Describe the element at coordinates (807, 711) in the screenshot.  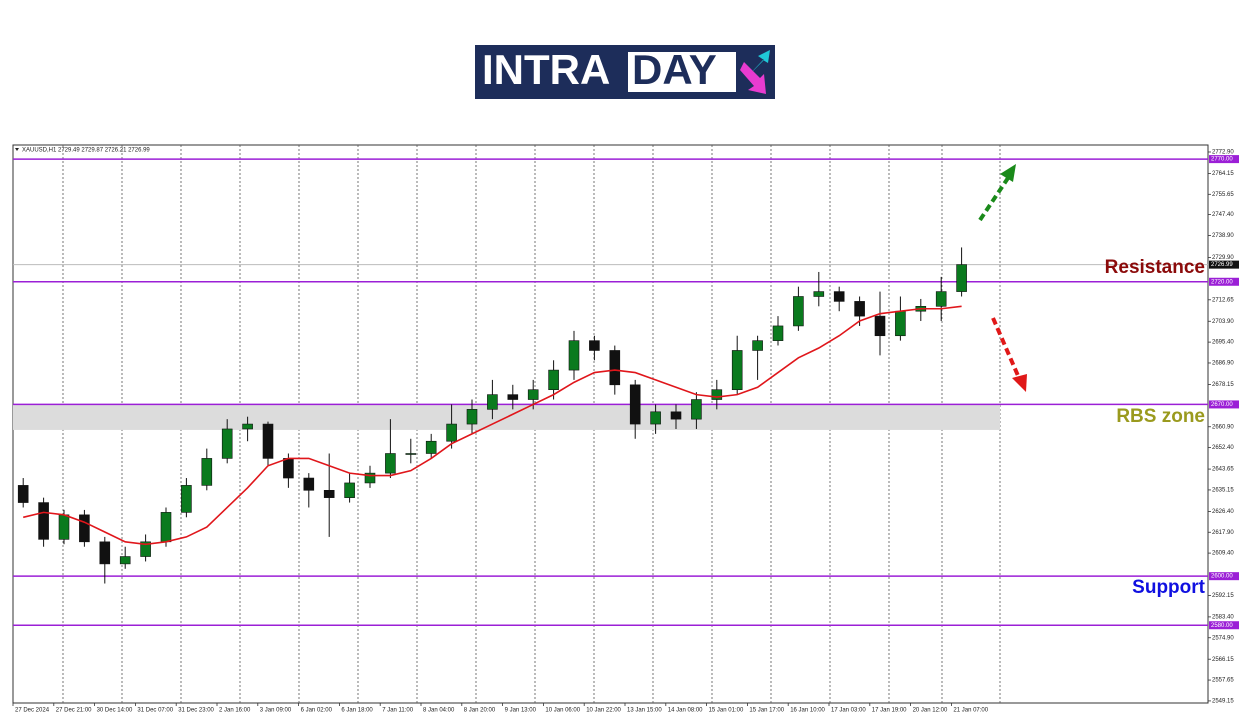
I see `x-tick-label: 16 Jan 10:00` at that location.